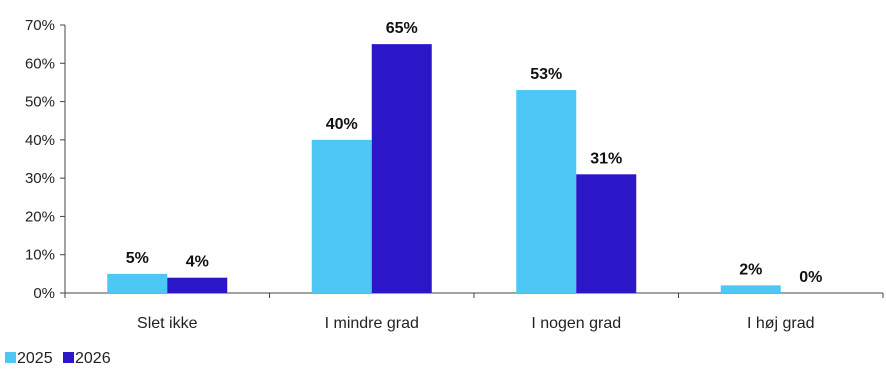 The height and width of the screenshot is (369, 886). What do you see at coordinates (35, 358) in the screenshot?
I see `legend-label-2025: 2025` at bounding box center [35, 358].